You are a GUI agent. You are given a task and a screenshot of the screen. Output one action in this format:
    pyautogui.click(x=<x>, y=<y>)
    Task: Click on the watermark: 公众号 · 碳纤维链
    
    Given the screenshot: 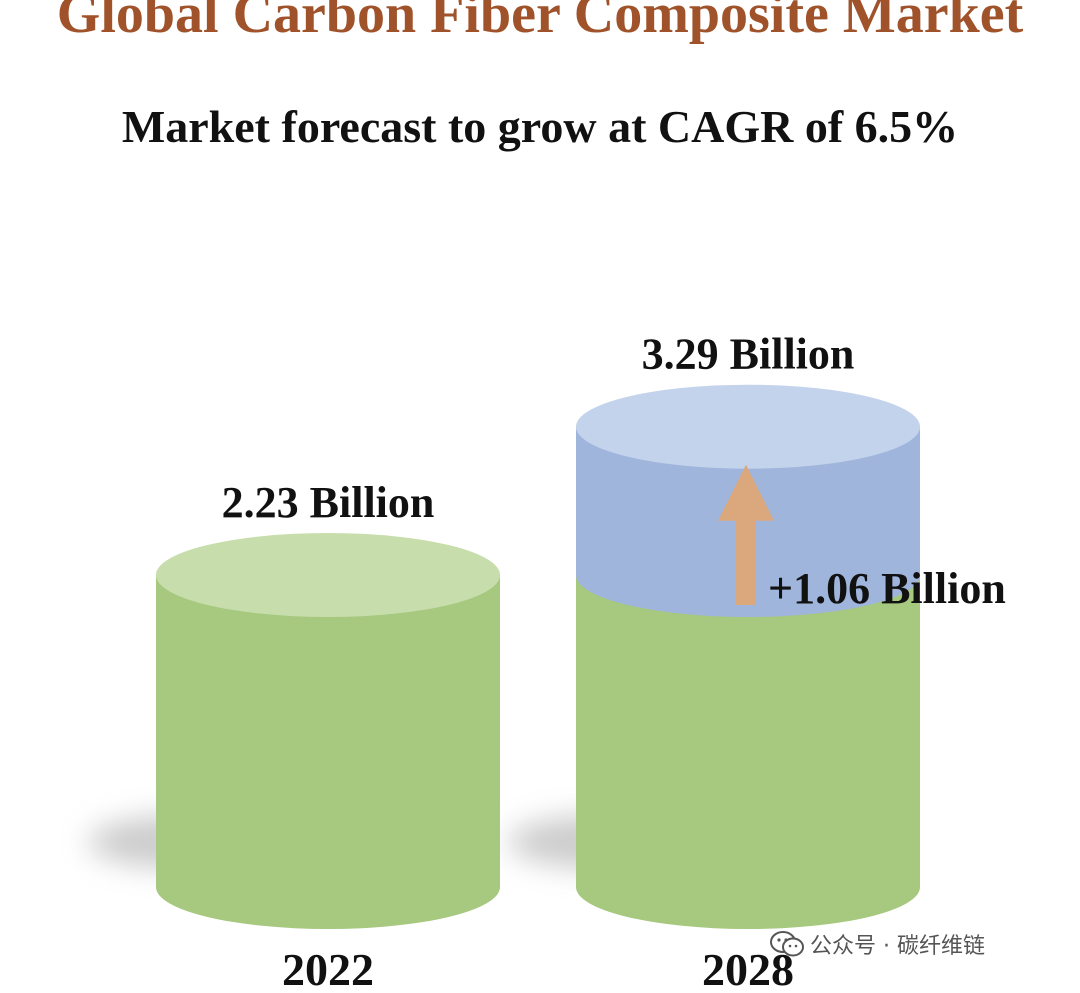 What is the action you would take?
    pyautogui.click(x=877, y=944)
    